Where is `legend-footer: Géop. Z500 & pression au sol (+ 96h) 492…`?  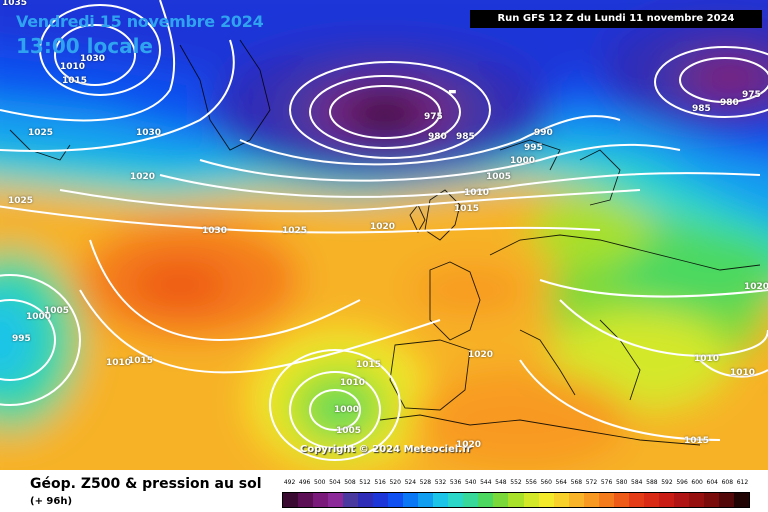 legend-footer: Géop. Z500 & pression au sol (+ 96h) 492… is located at coordinates (384, 491).